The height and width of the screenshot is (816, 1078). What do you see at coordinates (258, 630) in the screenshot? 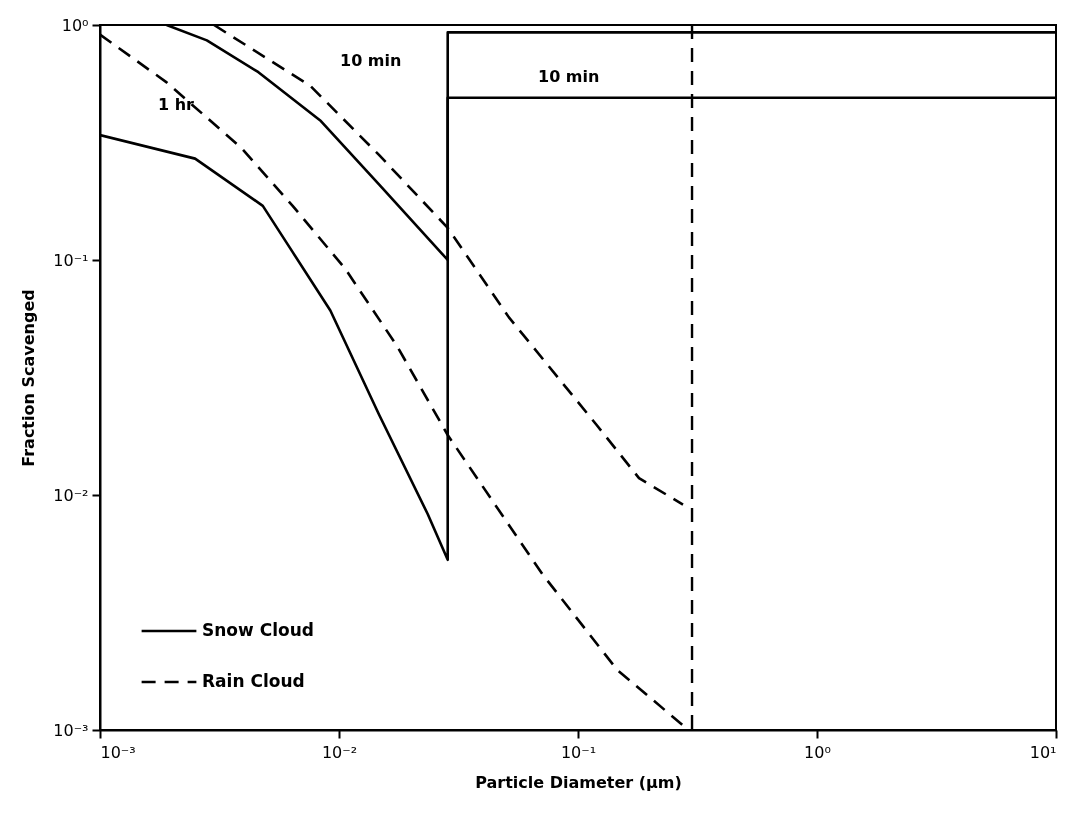
I see `legend-label: Snow Cloud` at bounding box center [258, 630].